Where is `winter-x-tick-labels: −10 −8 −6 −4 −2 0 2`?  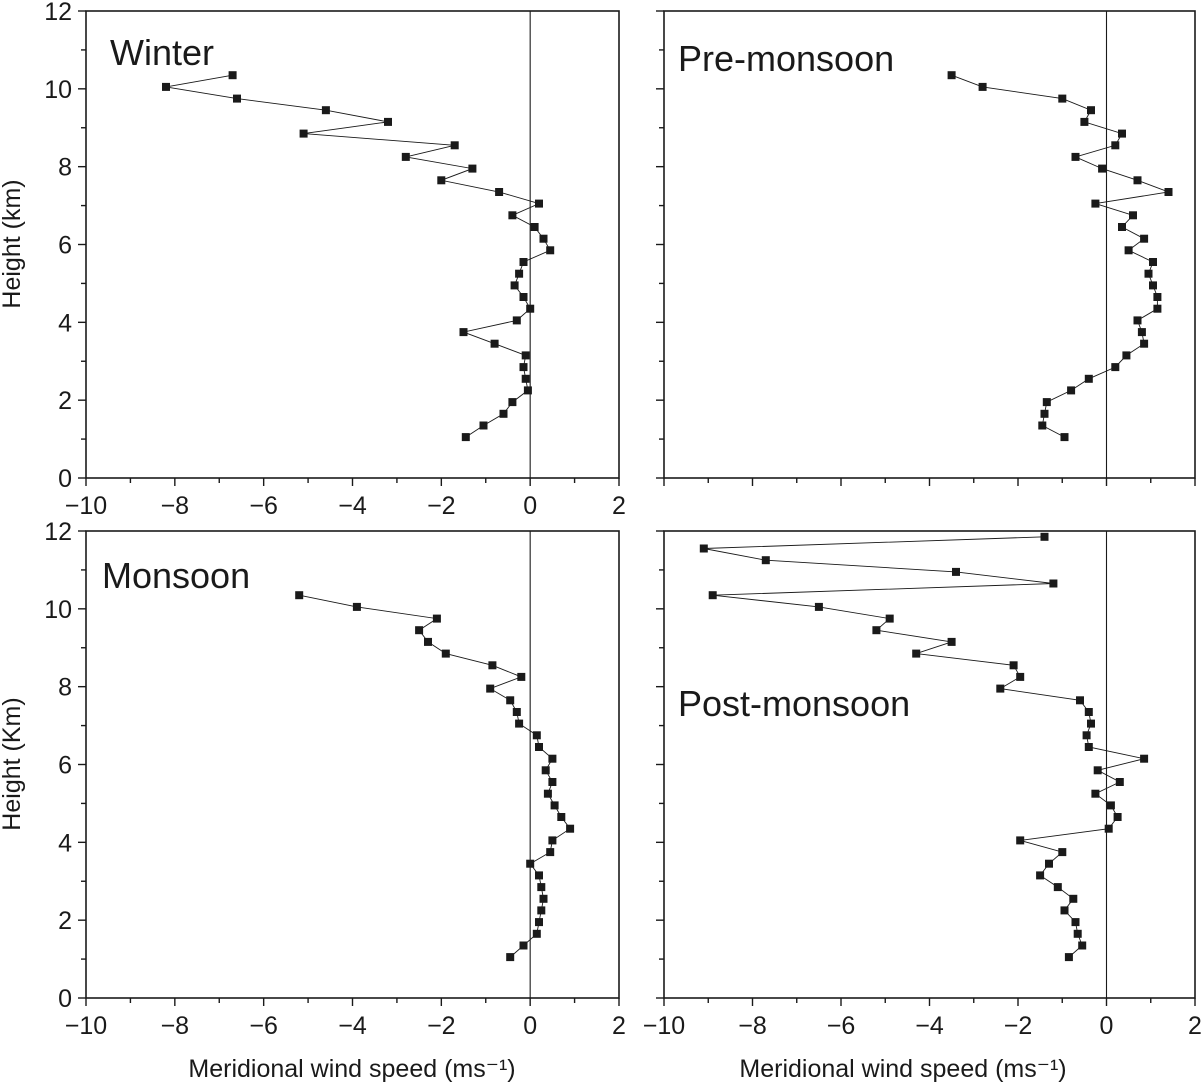
winter-x-tick-labels: −10 −8 −6 −4 −2 0 2 is located at coordinates (345, 506).